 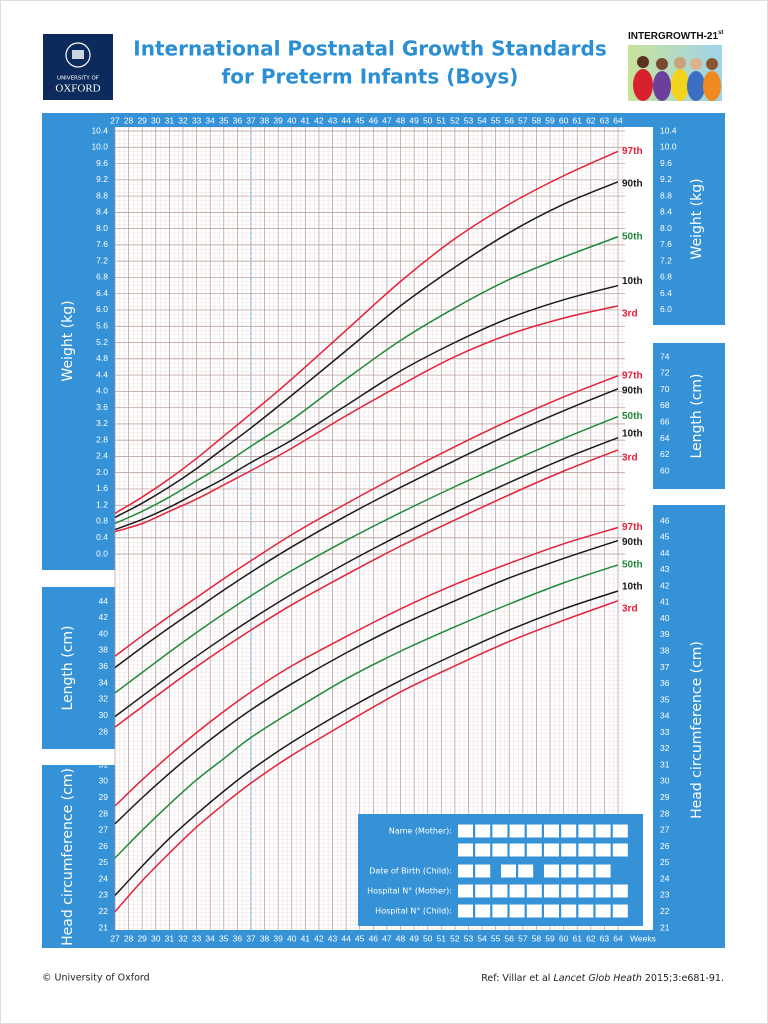 What do you see at coordinates (442, 120) in the screenshot?
I see `x-tick-label: 51` at bounding box center [442, 120].